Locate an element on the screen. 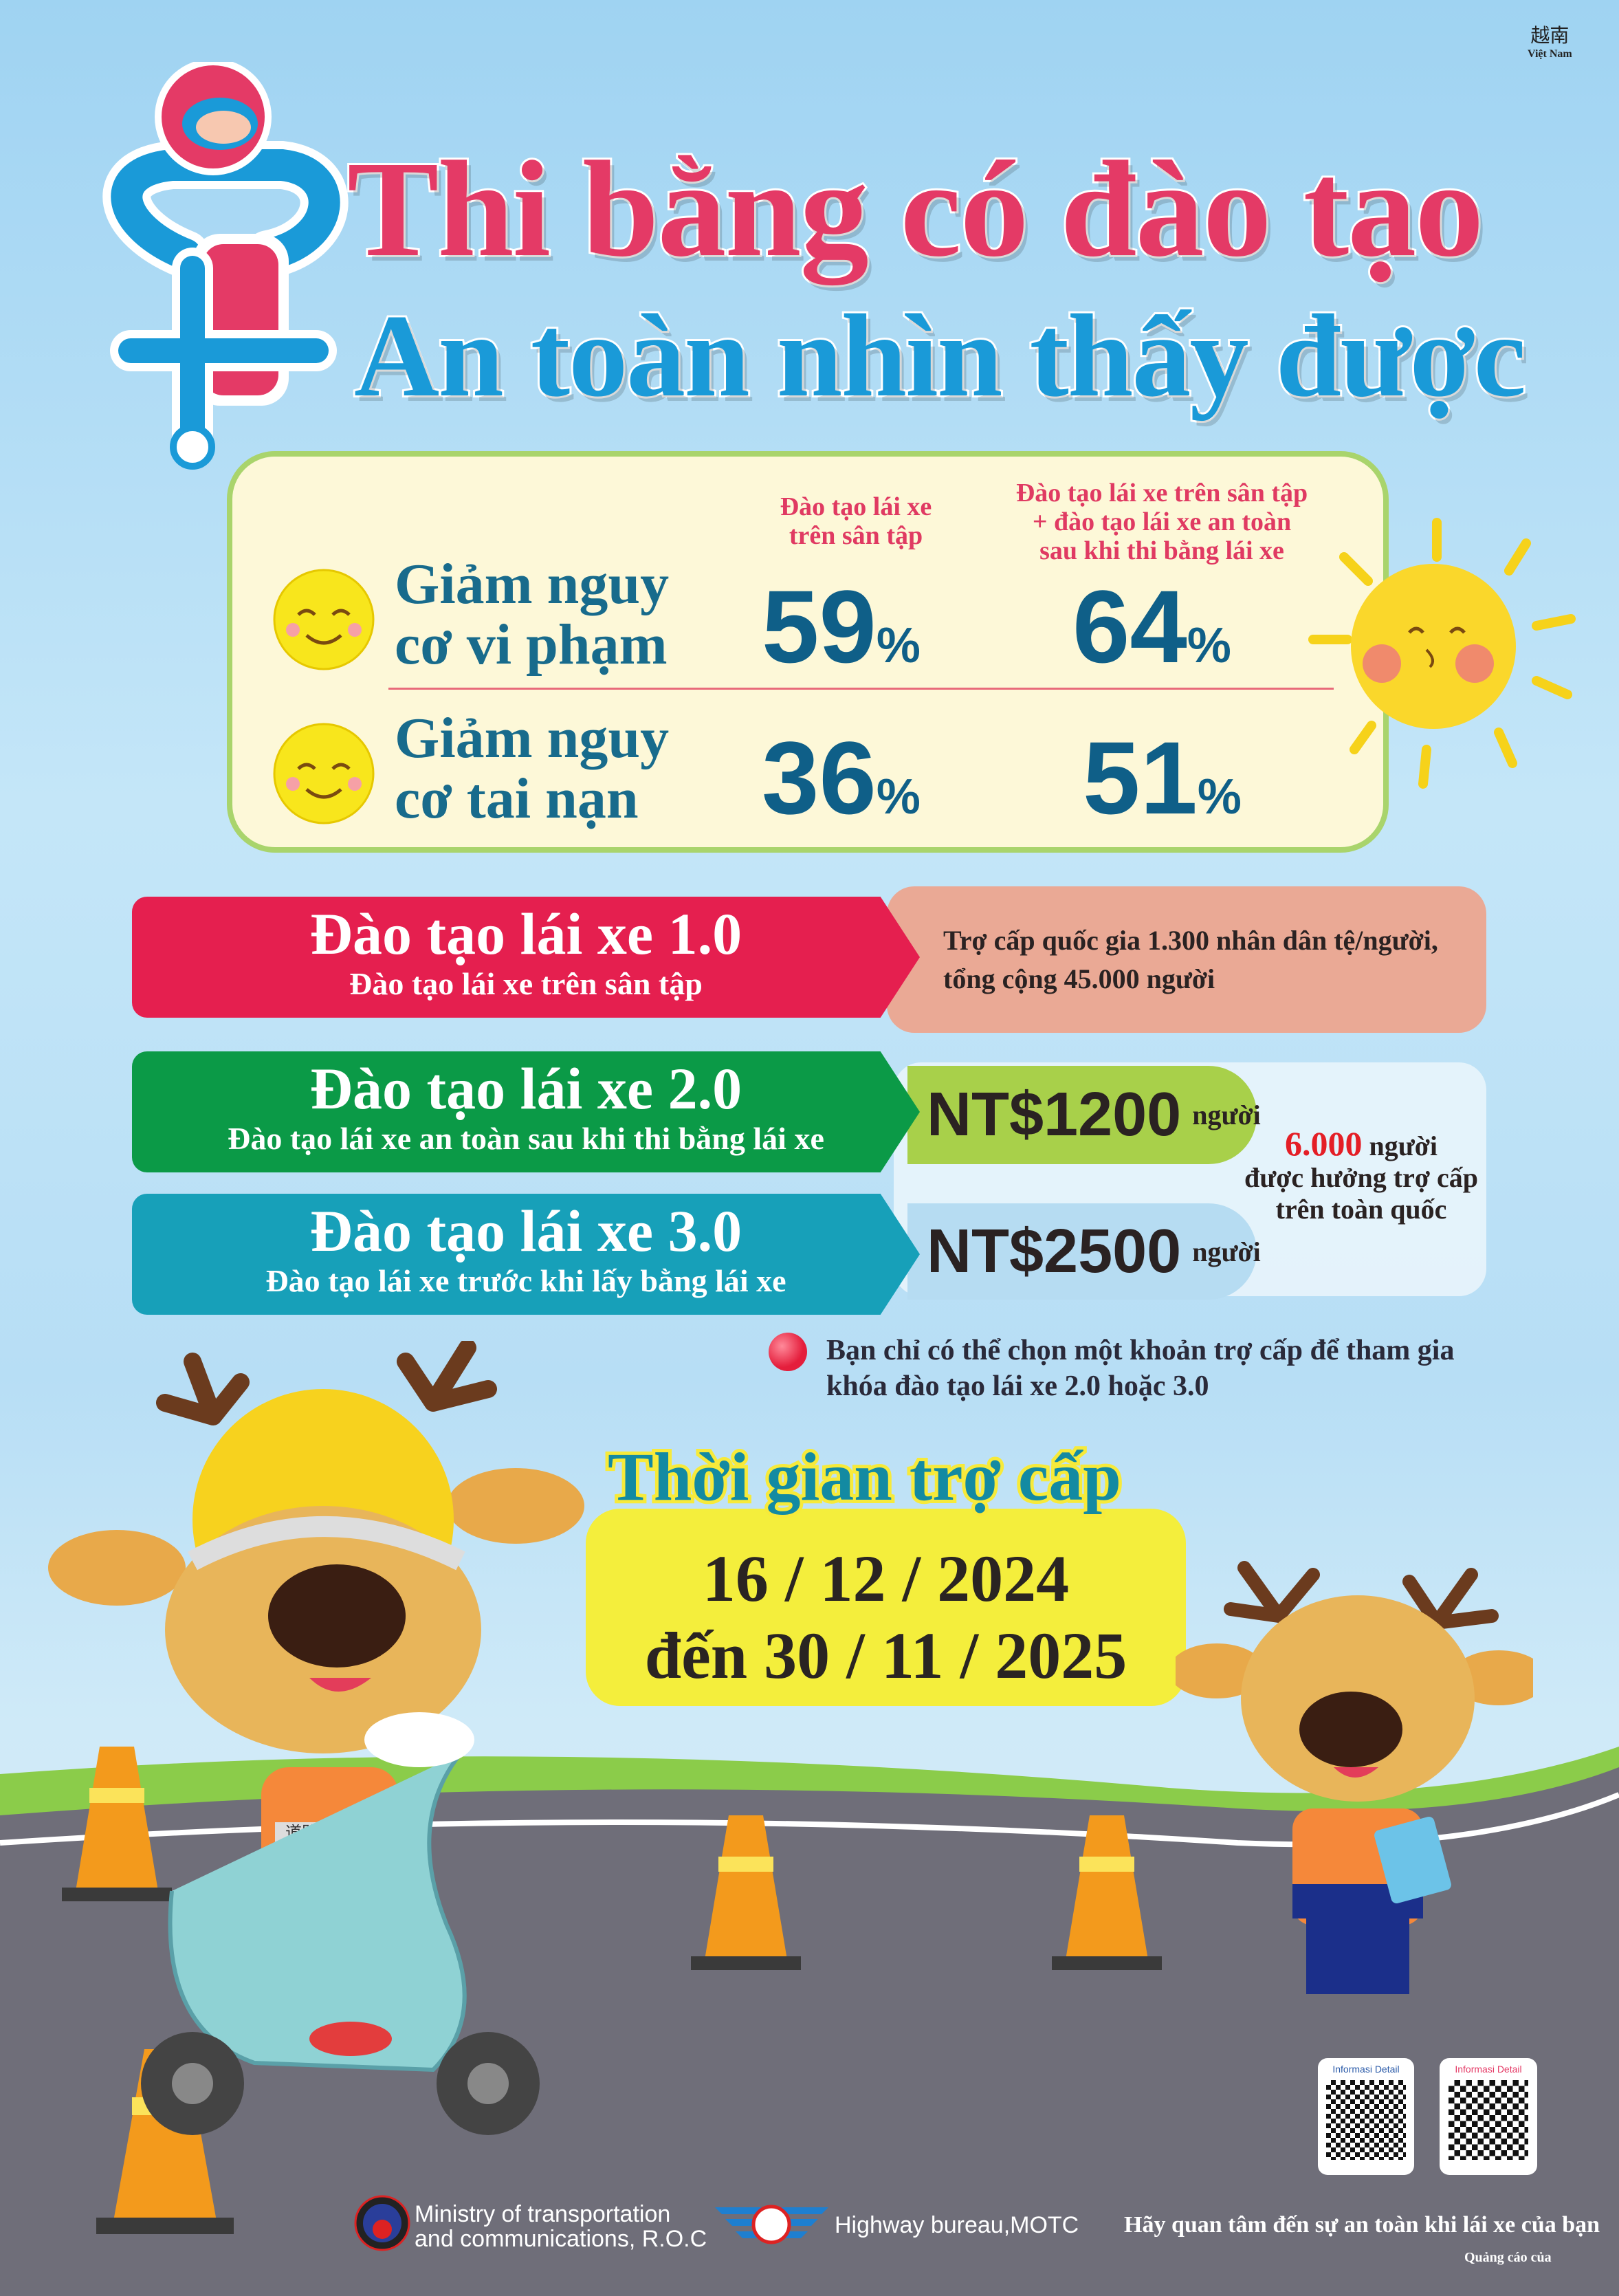  ad-by: Quảng cáo của is located at coordinates (1508, 2257).